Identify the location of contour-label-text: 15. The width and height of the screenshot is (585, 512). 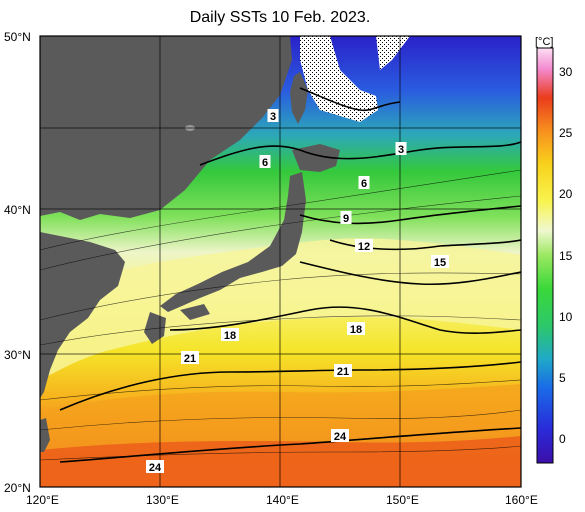
(440, 263).